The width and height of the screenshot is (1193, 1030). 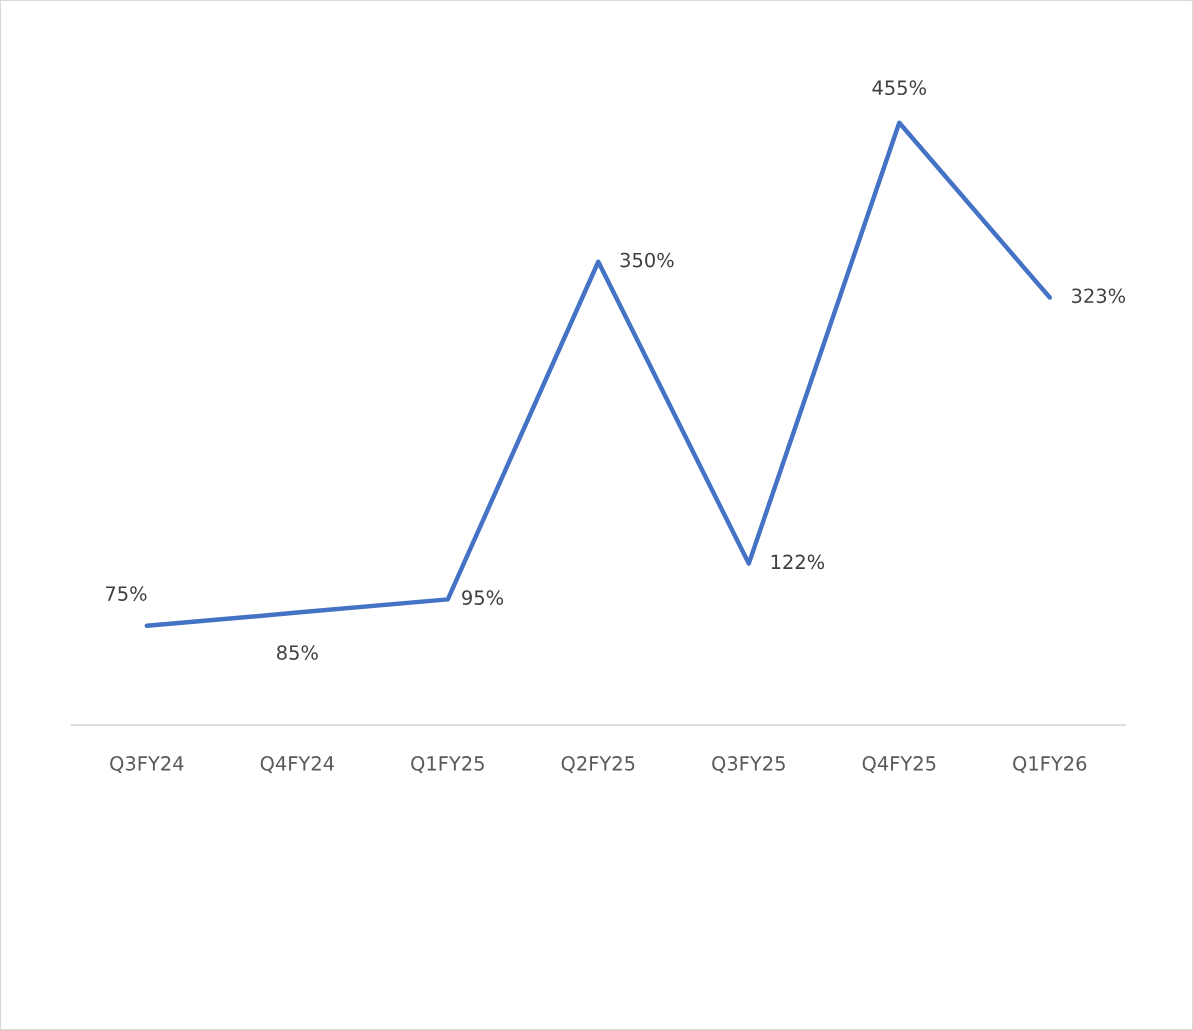 I want to click on data-label: 85%, so click(x=297, y=652).